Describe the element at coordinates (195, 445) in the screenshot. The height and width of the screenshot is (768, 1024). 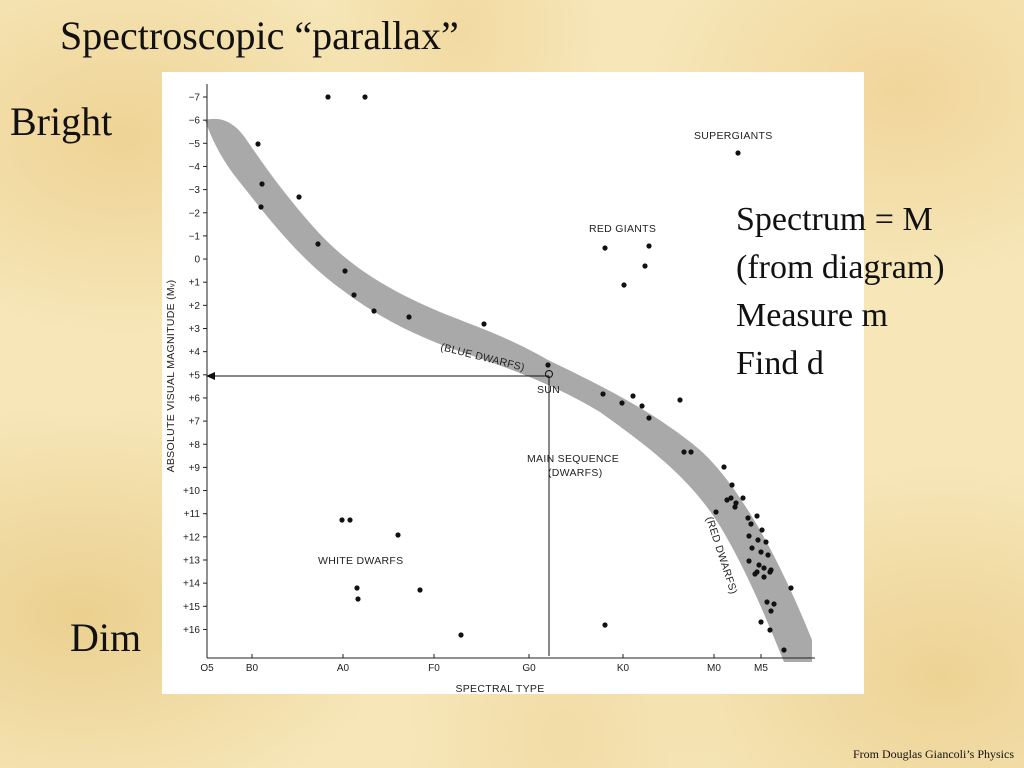
I see `y-tick-label: +8` at that location.